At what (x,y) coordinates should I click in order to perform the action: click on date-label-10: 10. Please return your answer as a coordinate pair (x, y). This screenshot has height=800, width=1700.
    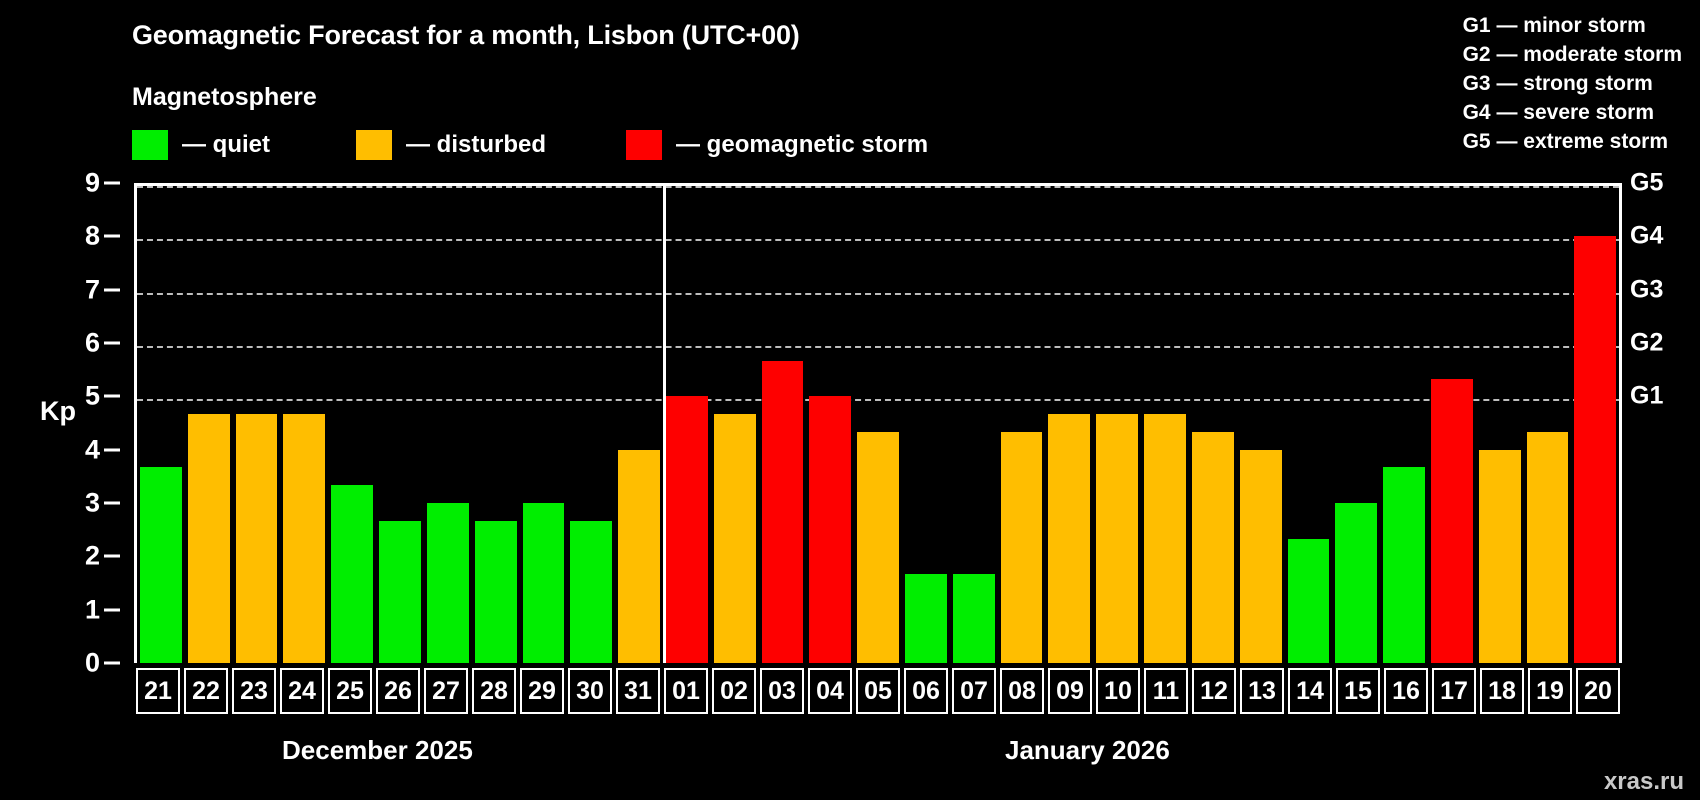
    Looking at the image, I should click on (1118, 691).